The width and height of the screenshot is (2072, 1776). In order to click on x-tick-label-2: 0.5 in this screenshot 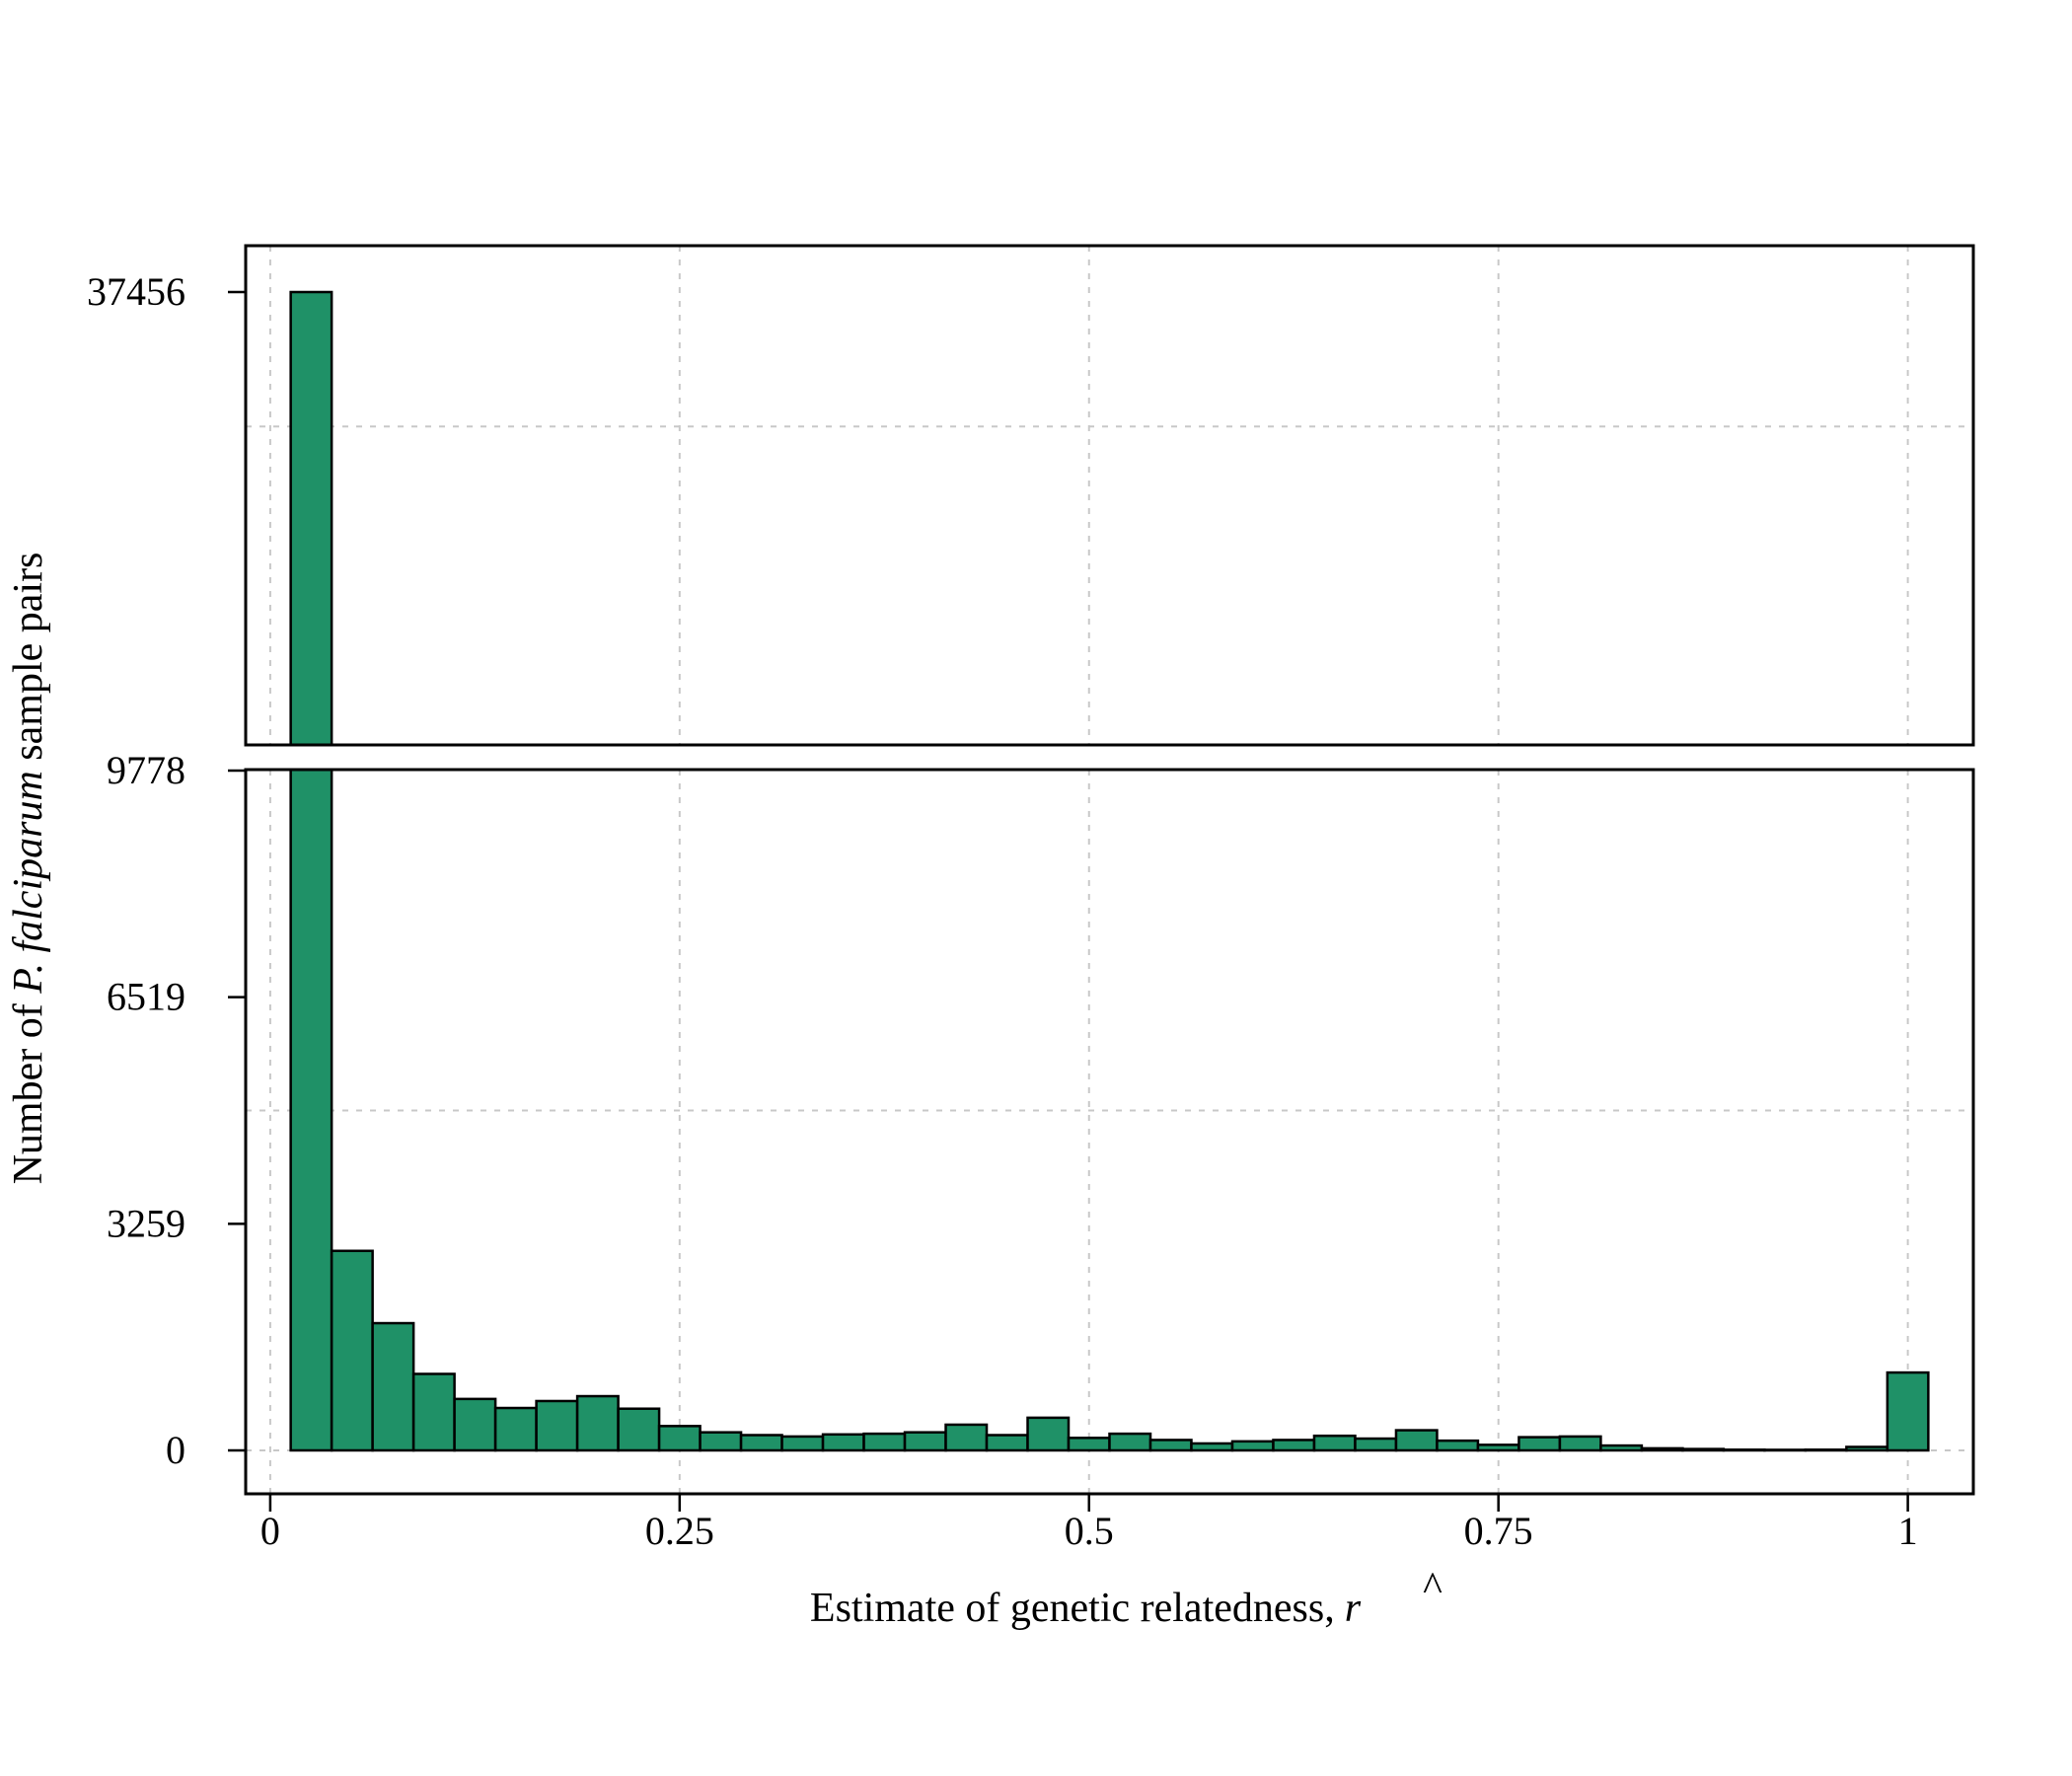, I will do `click(1090, 1531)`.